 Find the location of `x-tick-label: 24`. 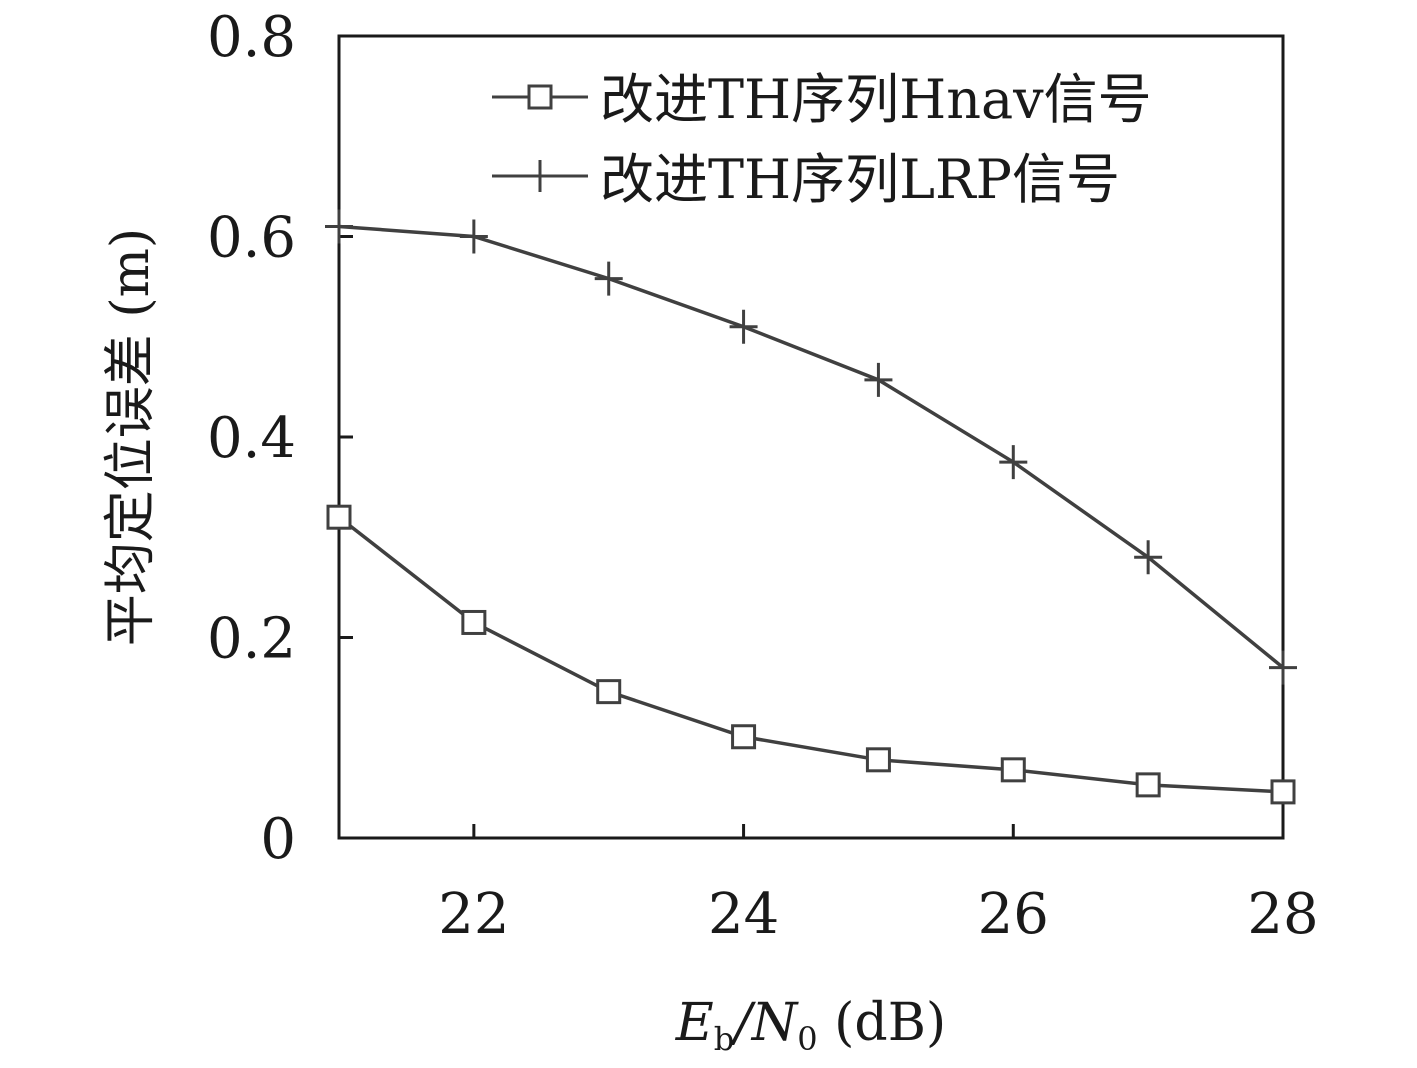

x-tick-label: 24 is located at coordinates (743, 914).